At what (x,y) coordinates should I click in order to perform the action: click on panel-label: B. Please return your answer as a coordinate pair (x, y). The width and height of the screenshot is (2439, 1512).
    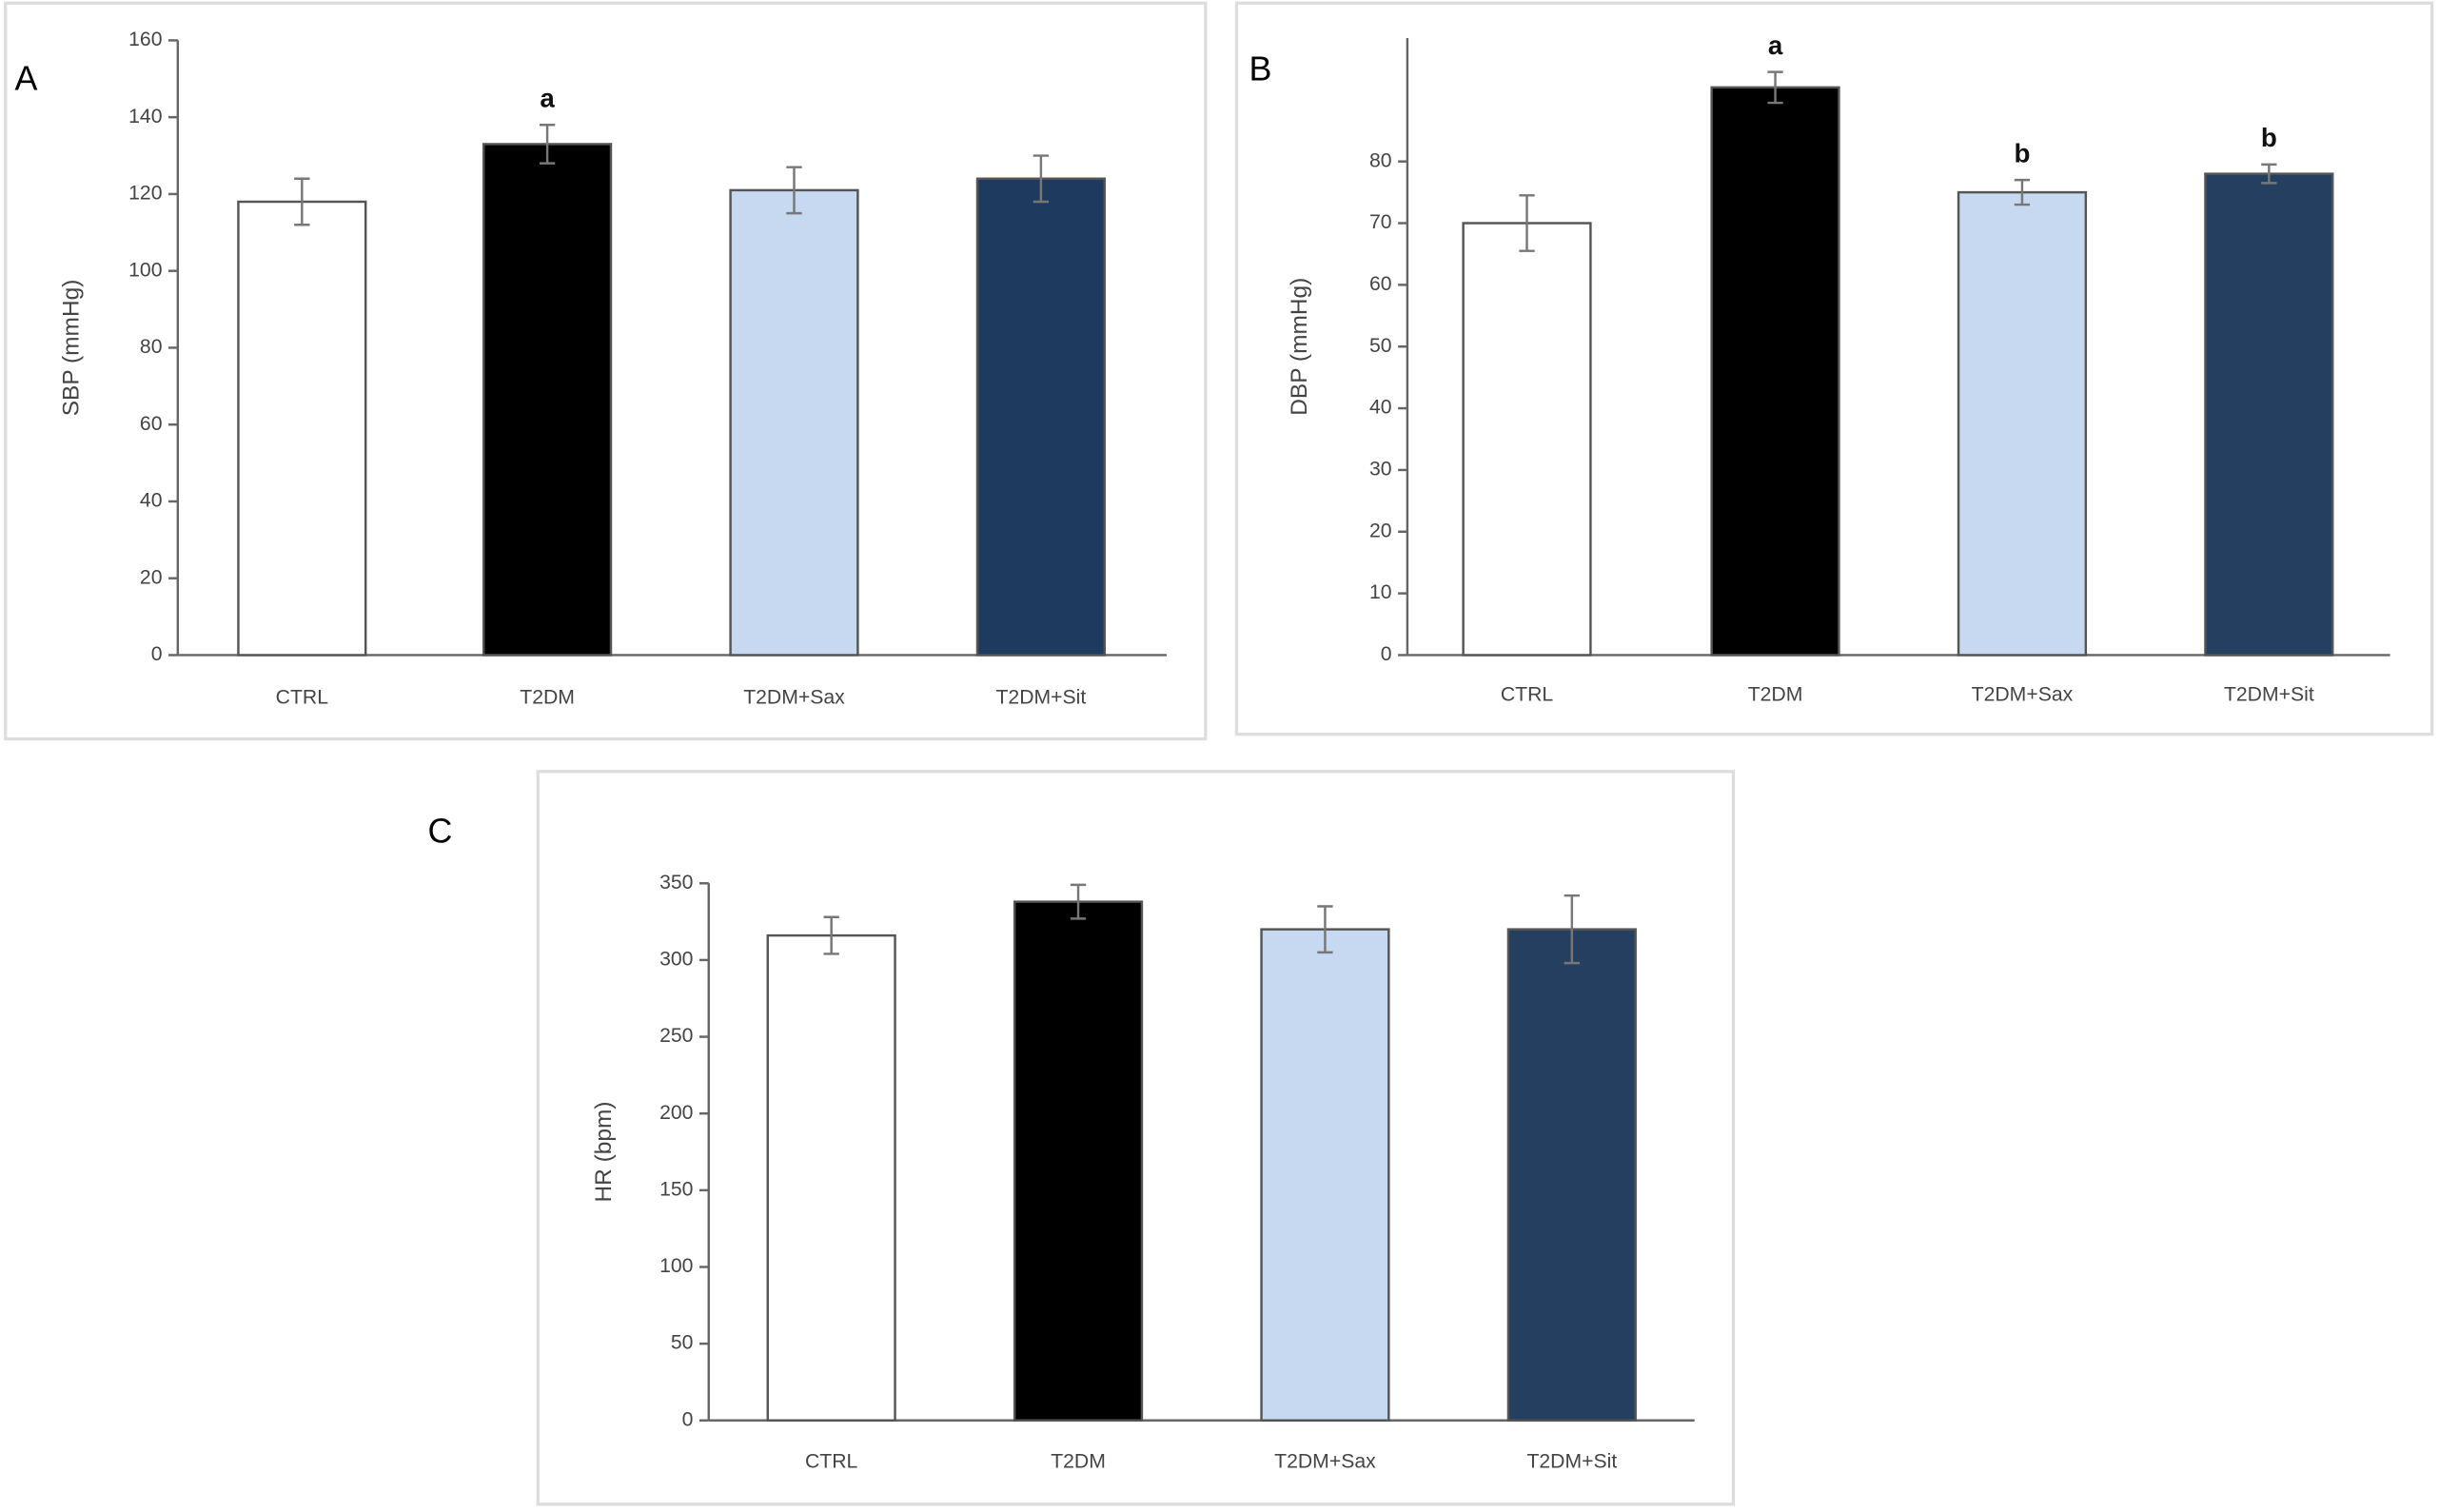
    Looking at the image, I should click on (1260, 69).